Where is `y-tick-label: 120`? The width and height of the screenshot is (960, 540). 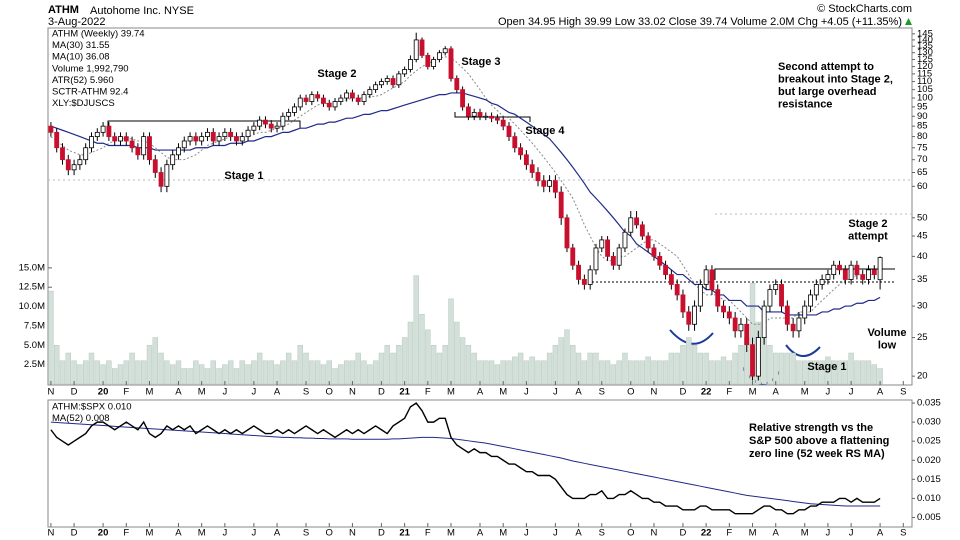 y-tick-label: 120 is located at coordinates (925, 66).